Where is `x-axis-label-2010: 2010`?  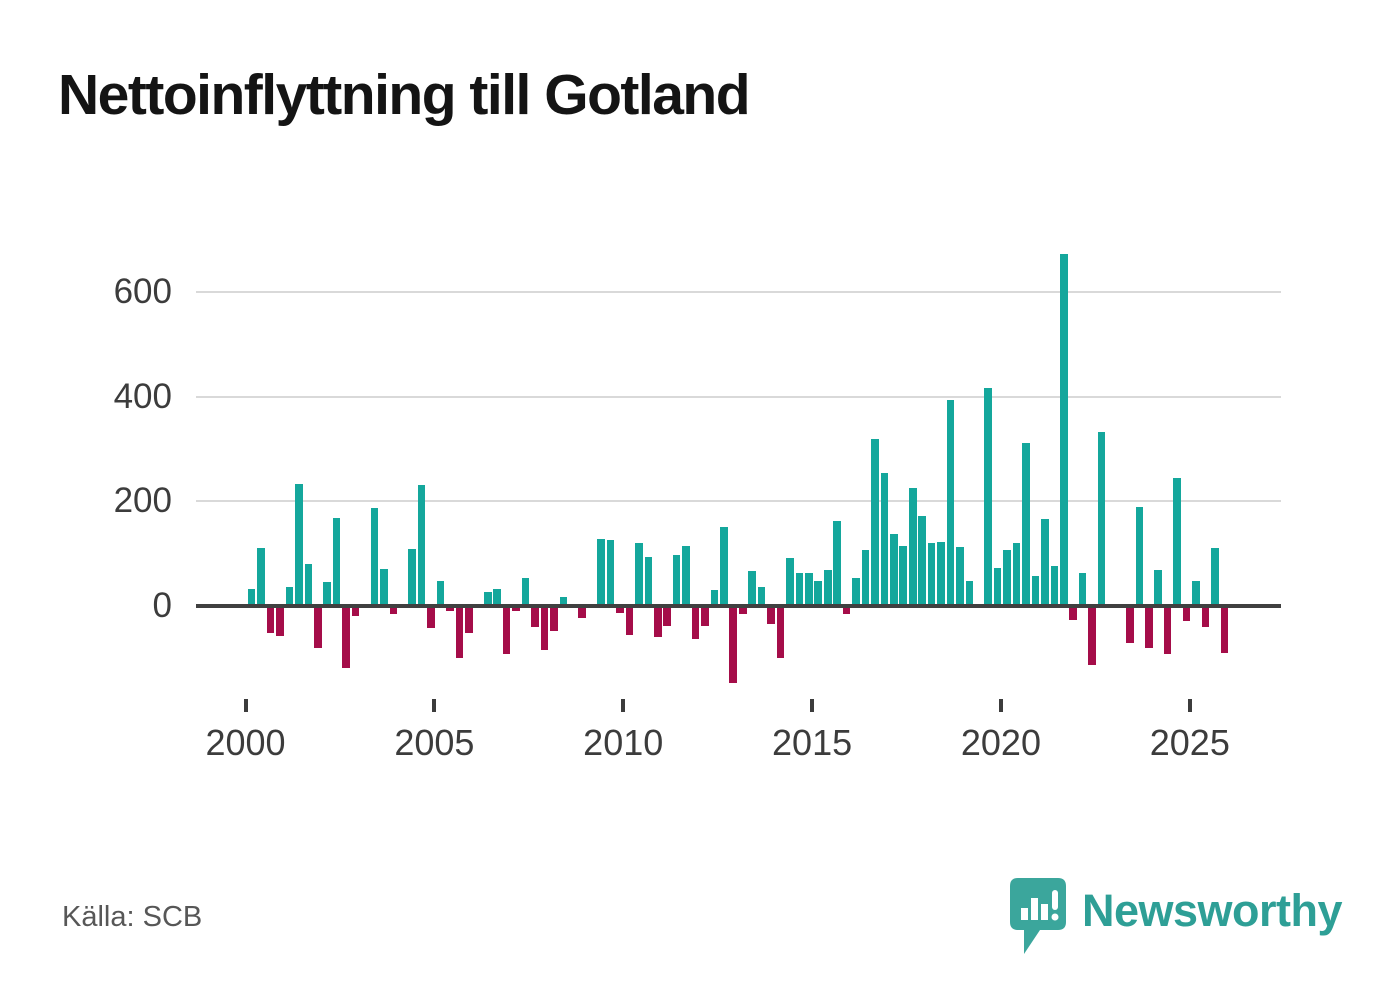
x-axis-label-2010: 2010 is located at coordinates (623, 742).